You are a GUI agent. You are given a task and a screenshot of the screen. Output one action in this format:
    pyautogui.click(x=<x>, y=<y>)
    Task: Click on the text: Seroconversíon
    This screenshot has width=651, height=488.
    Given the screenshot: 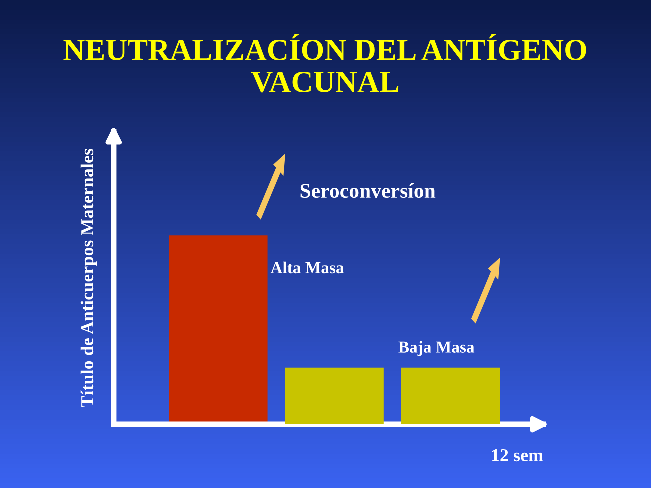 What is the action you would take?
    pyautogui.click(x=368, y=190)
    